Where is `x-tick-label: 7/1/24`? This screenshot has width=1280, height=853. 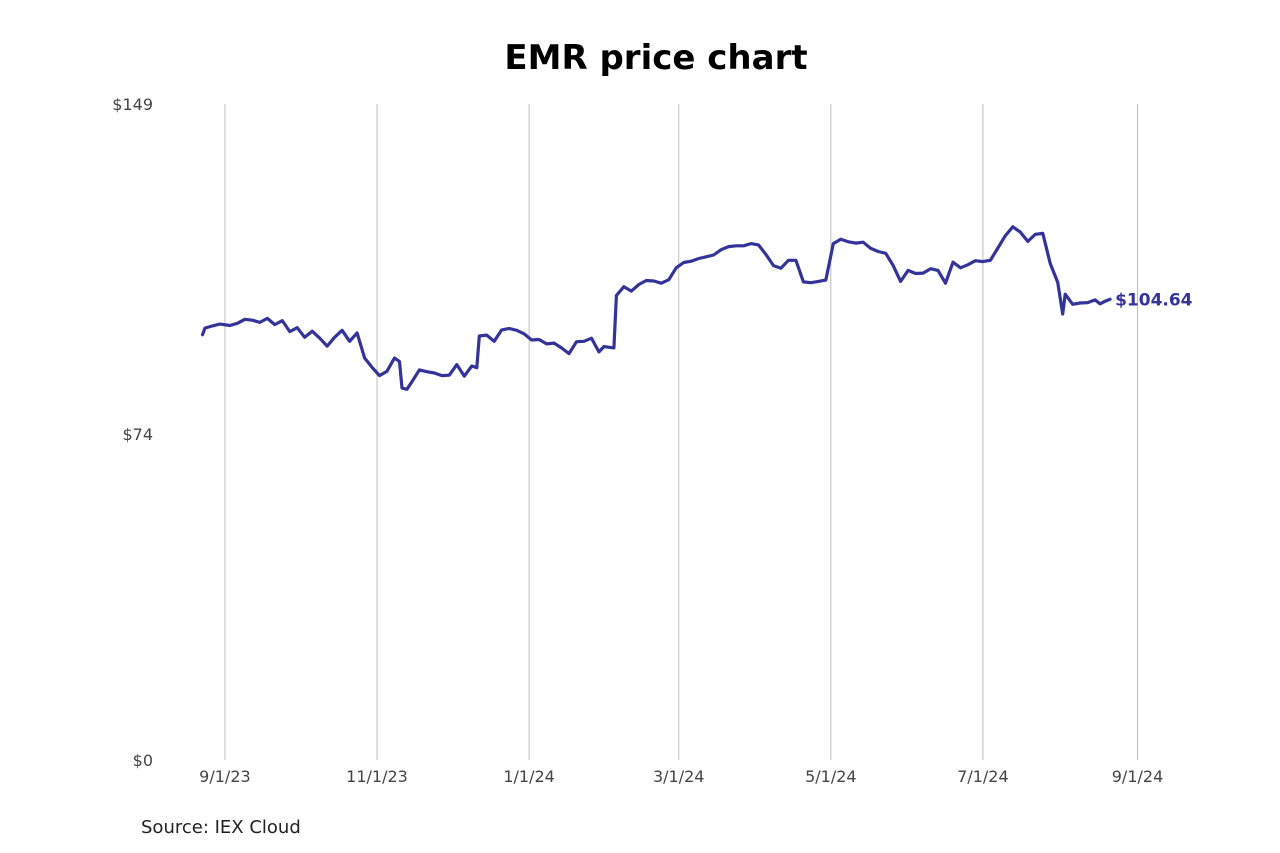
x-tick-label: 7/1/24 is located at coordinates (983, 776).